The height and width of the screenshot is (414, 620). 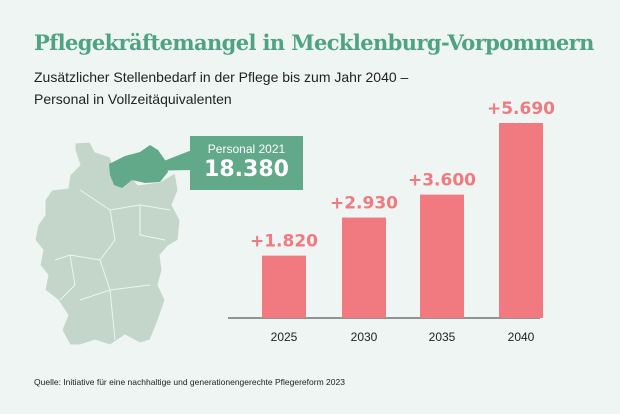 What do you see at coordinates (284, 286) in the screenshot?
I see `bar-2025` at bounding box center [284, 286].